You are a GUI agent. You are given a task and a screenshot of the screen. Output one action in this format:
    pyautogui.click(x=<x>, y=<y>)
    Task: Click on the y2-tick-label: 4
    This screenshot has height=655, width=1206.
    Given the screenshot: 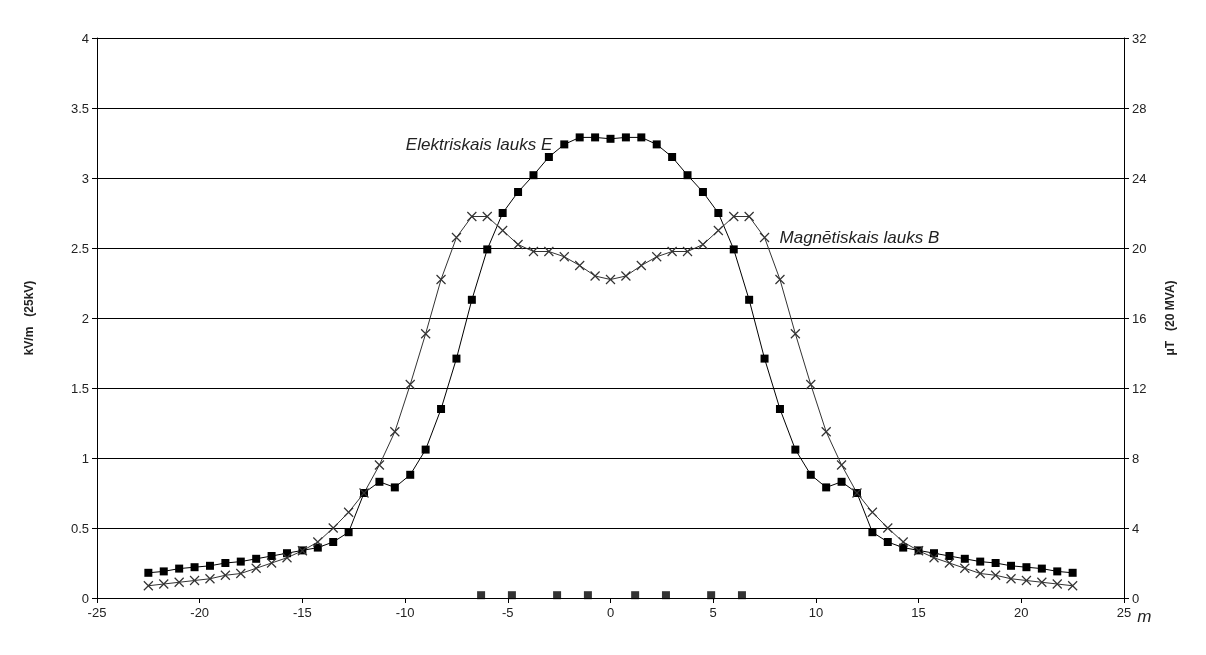 What is the action you would take?
    pyautogui.click(x=1136, y=528)
    